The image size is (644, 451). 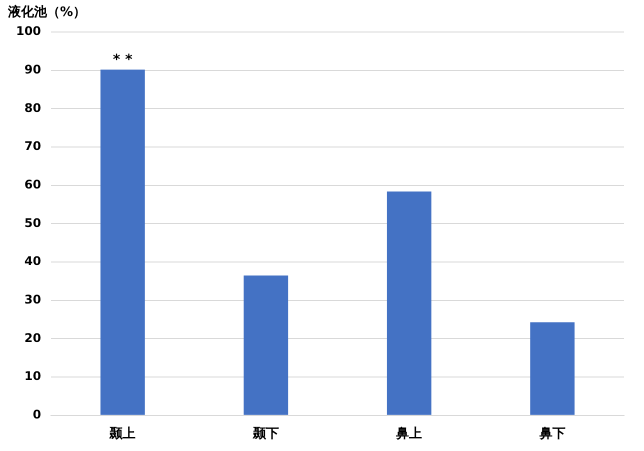 I want to click on y-tick-label: 60, so click(x=33, y=184).